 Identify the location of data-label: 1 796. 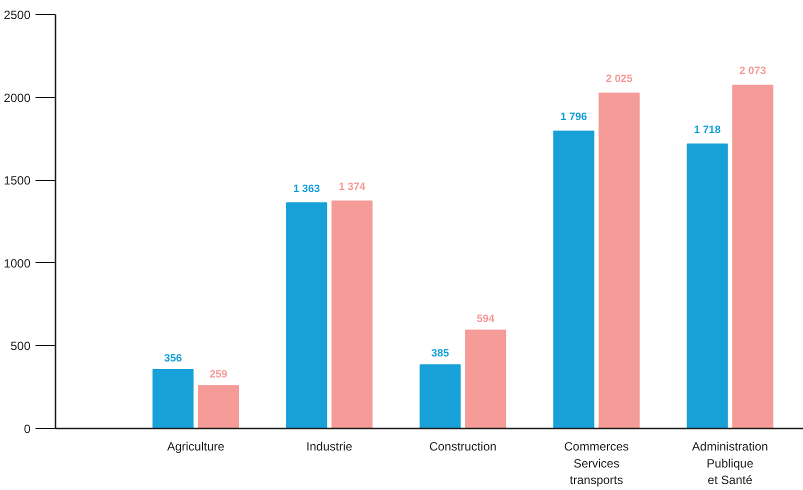
(574, 117).